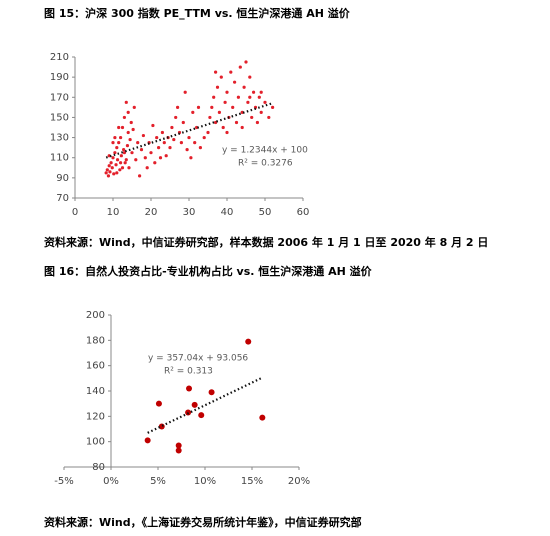 This screenshot has width=550, height=536. What do you see at coordinates (62, 178) in the screenshot?
I see `y-tick-label: 90` at bounding box center [62, 178].